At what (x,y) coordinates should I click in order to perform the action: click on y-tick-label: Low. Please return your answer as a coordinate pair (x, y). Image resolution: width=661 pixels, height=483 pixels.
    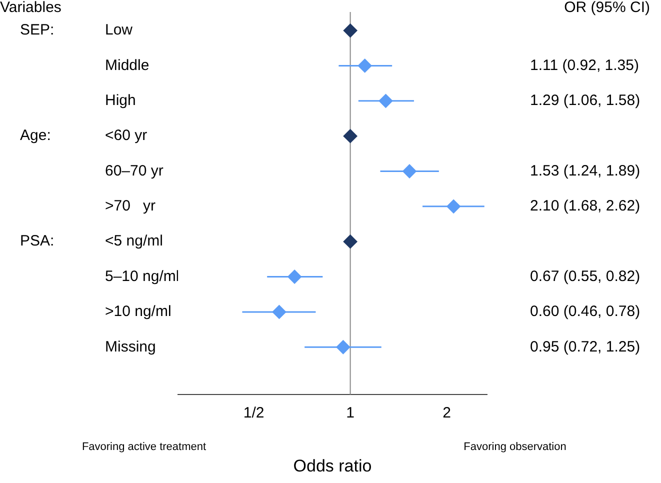
    Looking at the image, I should click on (119, 30).